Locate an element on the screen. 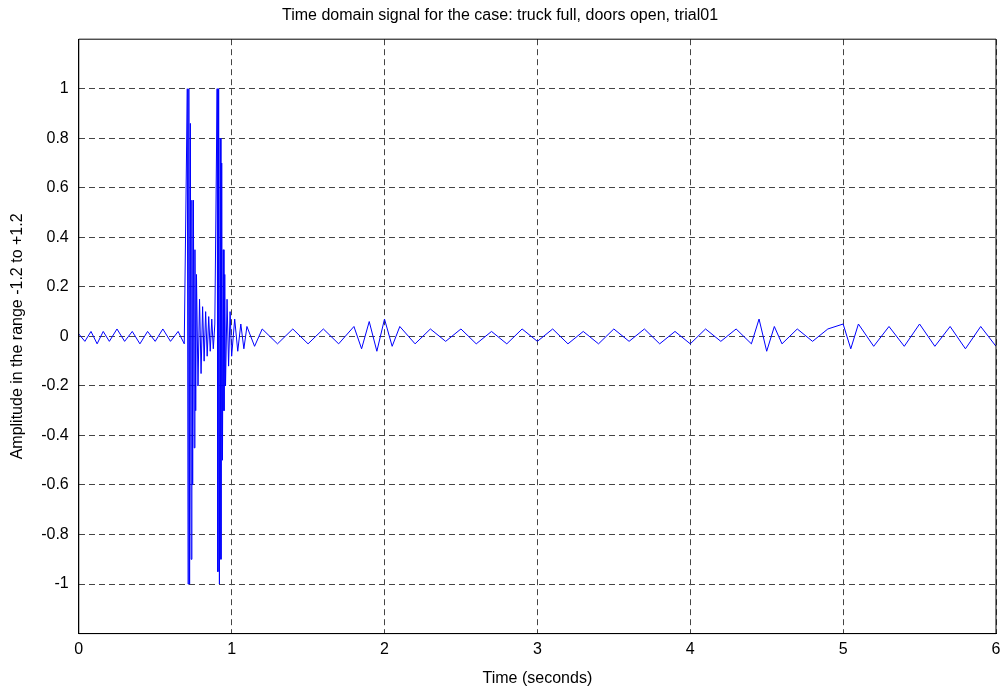  y-tick-label: 0.6 is located at coordinates (57, 187).